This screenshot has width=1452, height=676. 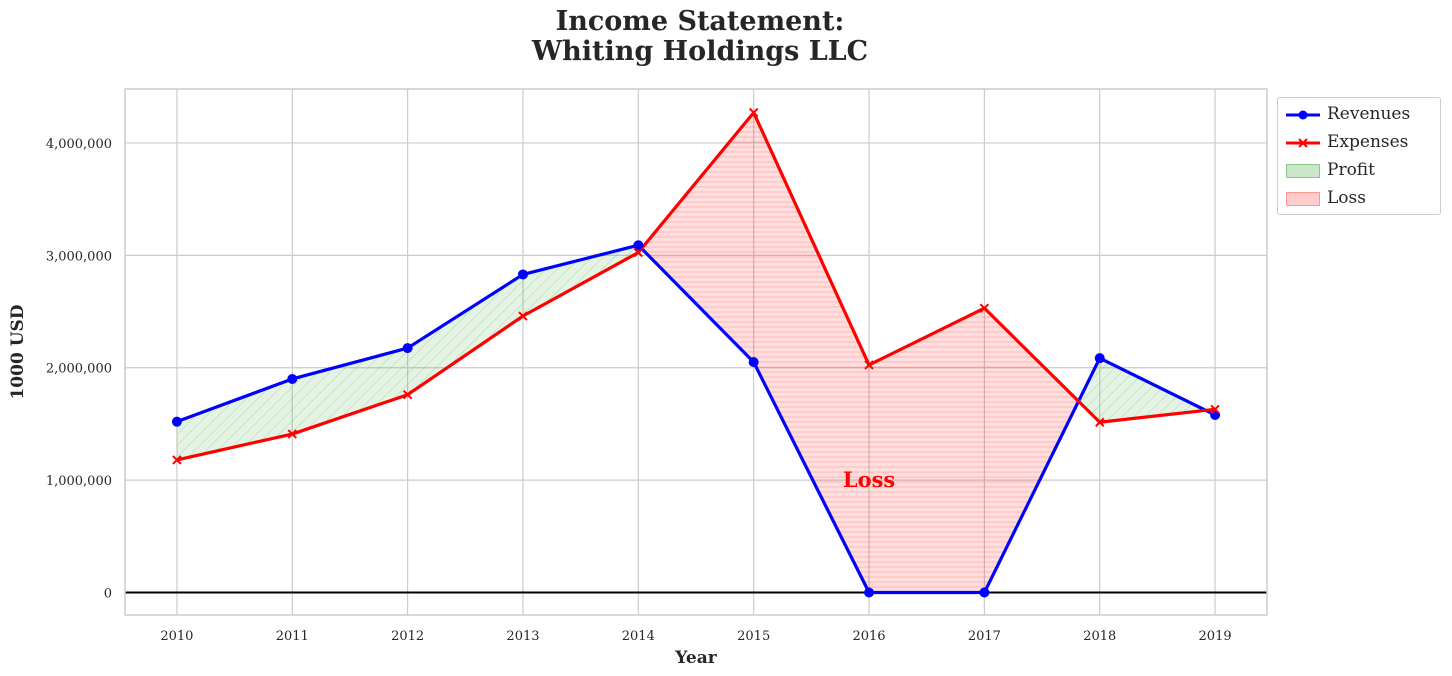 What do you see at coordinates (1369, 114) in the screenshot?
I see `legend-label: Revenues` at bounding box center [1369, 114].